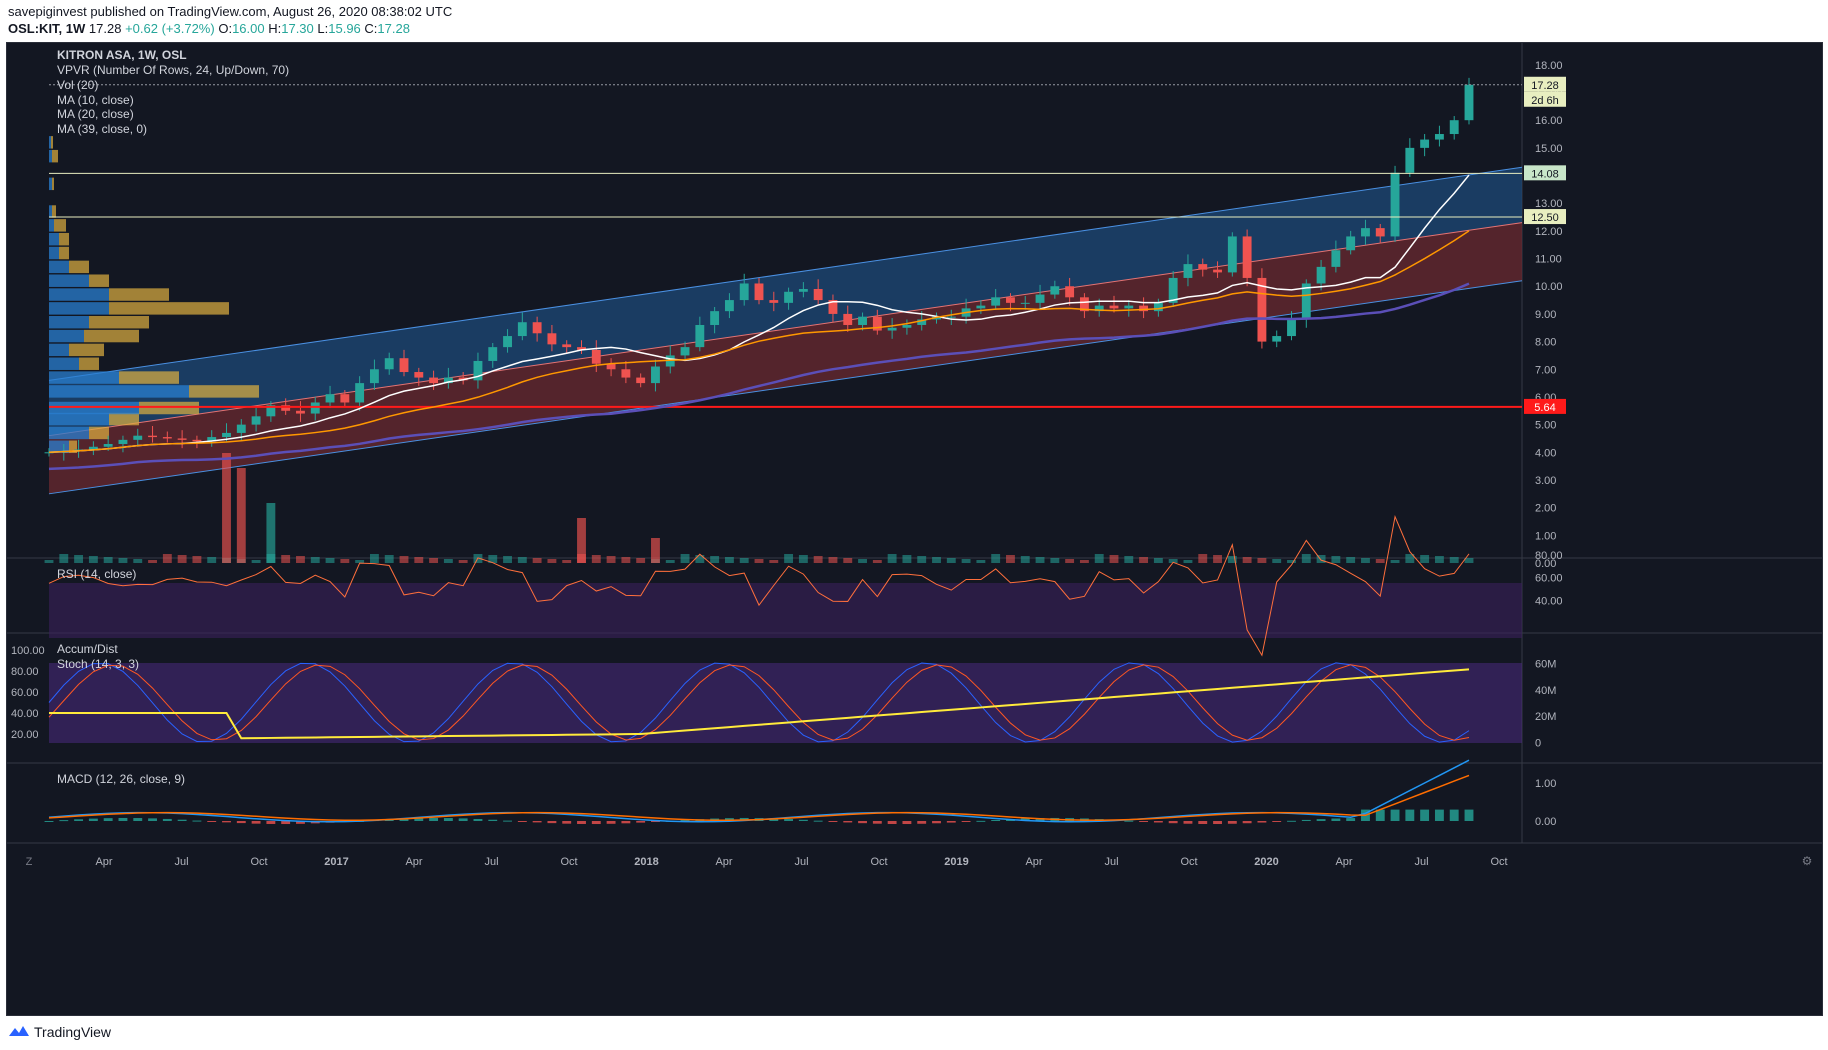 The height and width of the screenshot is (1050, 1828). What do you see at coordinates (759, 702) in the screenshot?
I see `stoch-k-line` at bounding box center [759, 702].